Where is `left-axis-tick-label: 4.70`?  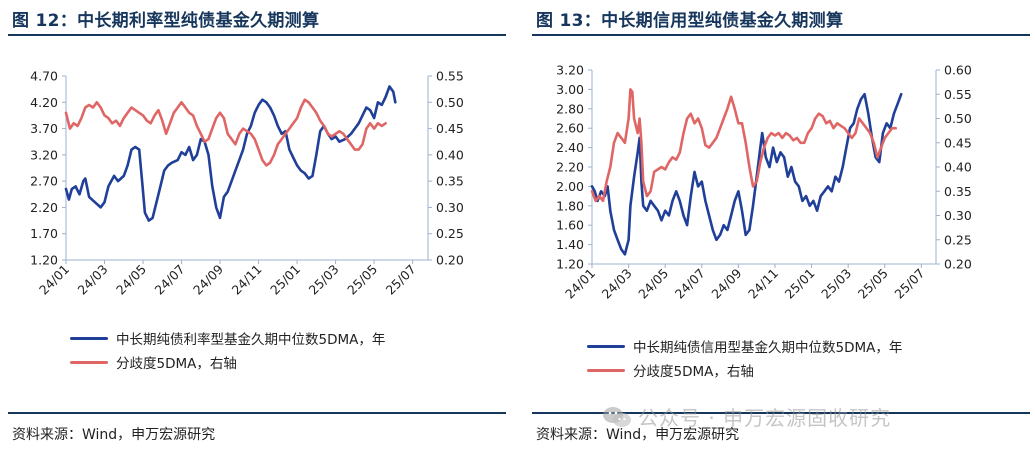 left-axis-tick-label: 4.70 is located at coordinates (44, 76).